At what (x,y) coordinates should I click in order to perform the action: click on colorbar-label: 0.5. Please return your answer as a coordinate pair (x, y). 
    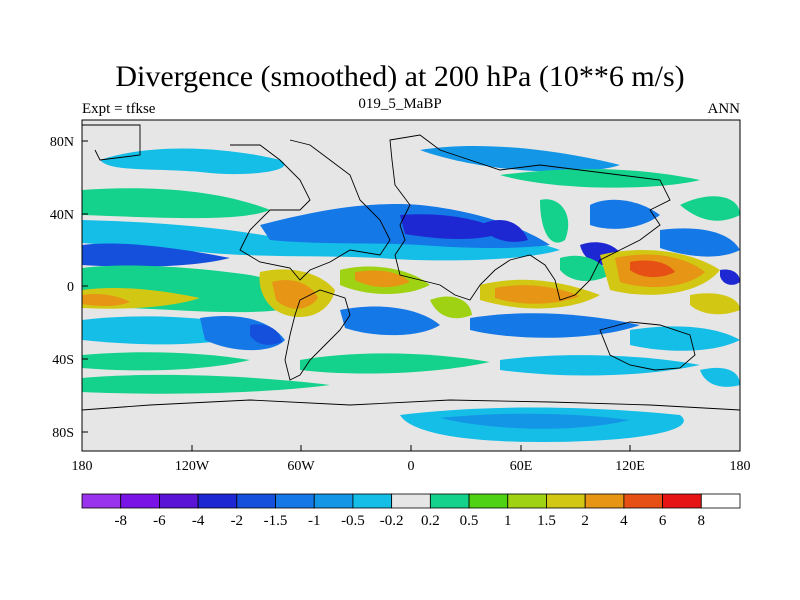
    Looking at the image, I should click on (469, 521).